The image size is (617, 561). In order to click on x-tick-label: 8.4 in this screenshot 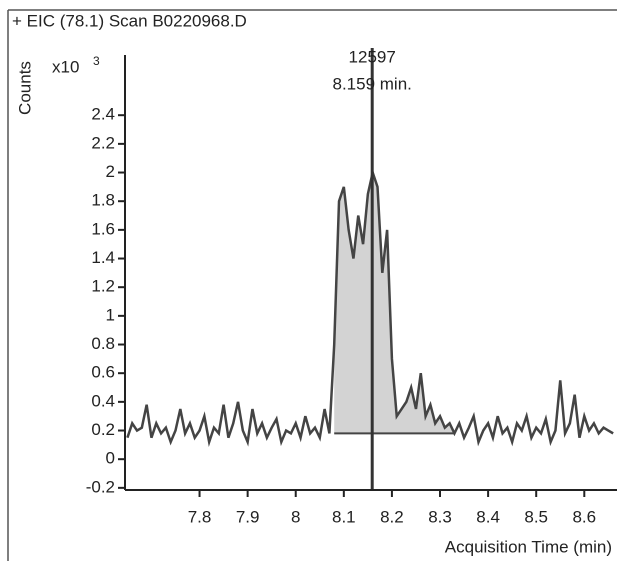, I will do `click(488, 516)`.